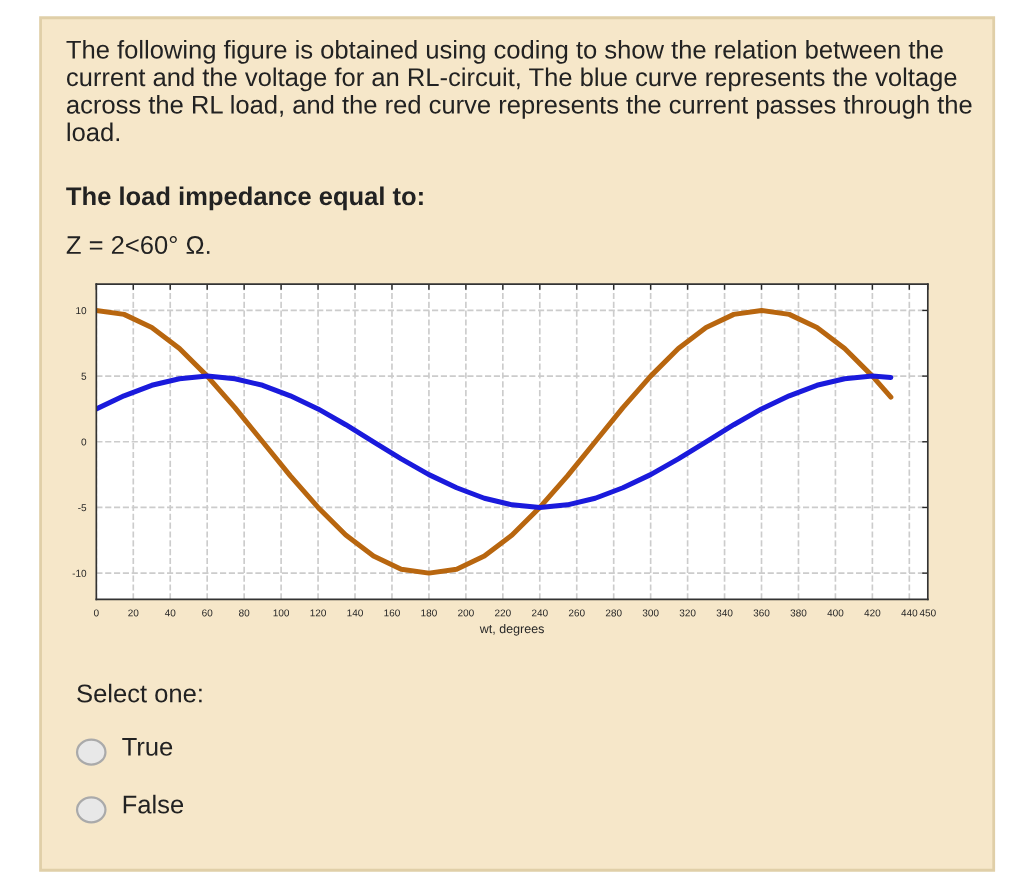 The image size is (1014, 888). What do you see at coordinates (153, 804) in the screenshot?
I see `text: False` at bounding box center [153, 804].